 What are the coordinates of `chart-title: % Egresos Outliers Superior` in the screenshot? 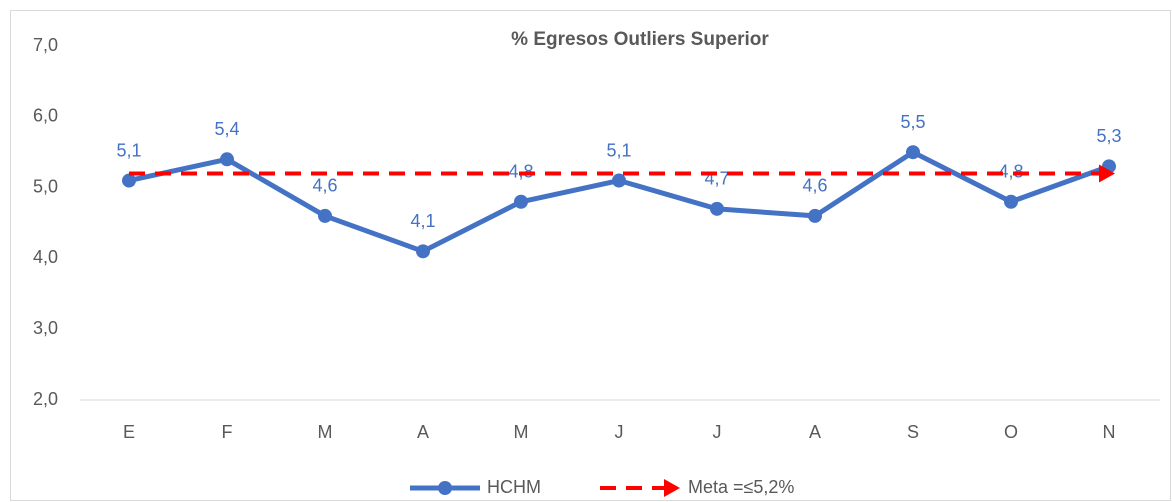 It's located at (640, 39).